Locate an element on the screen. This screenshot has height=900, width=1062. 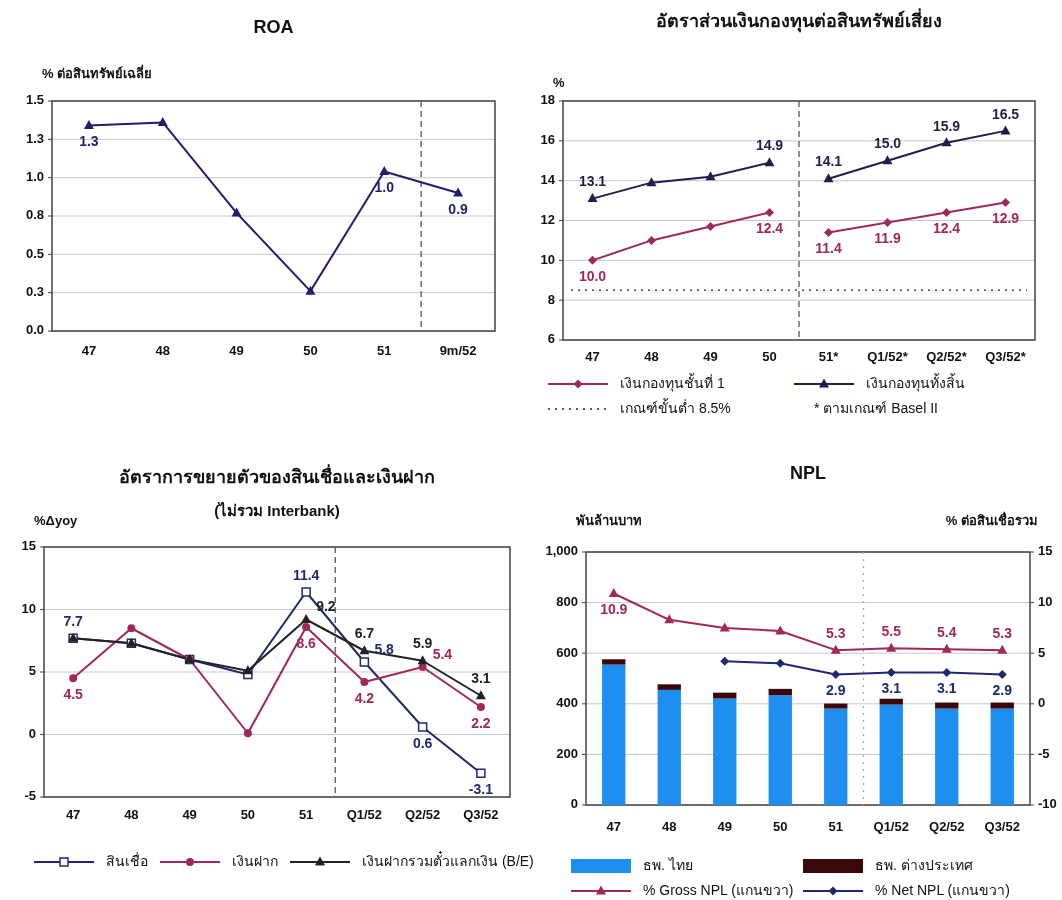
y-axis-title: พันล้านบาท is located at coordinates (609, 521).